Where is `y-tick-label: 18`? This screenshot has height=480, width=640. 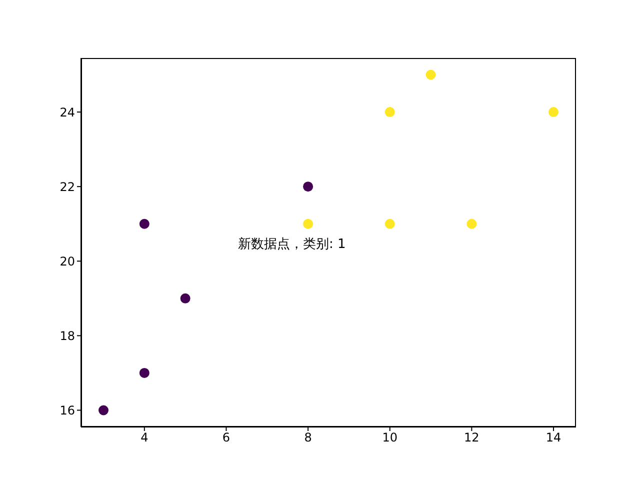
y-tick-label: 18 is located at coordinates (67, 335).